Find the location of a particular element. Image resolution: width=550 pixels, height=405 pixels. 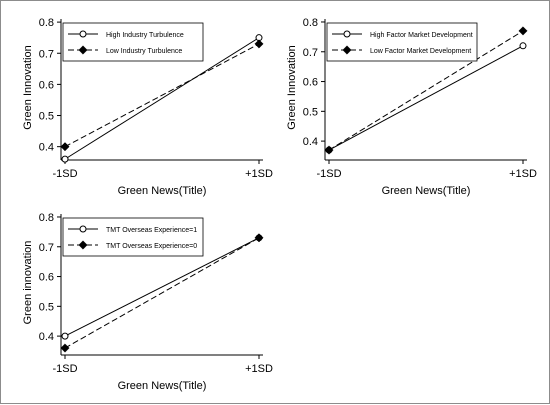

legend-label: Low Factor Market Development is located at coordinates (420, 51).